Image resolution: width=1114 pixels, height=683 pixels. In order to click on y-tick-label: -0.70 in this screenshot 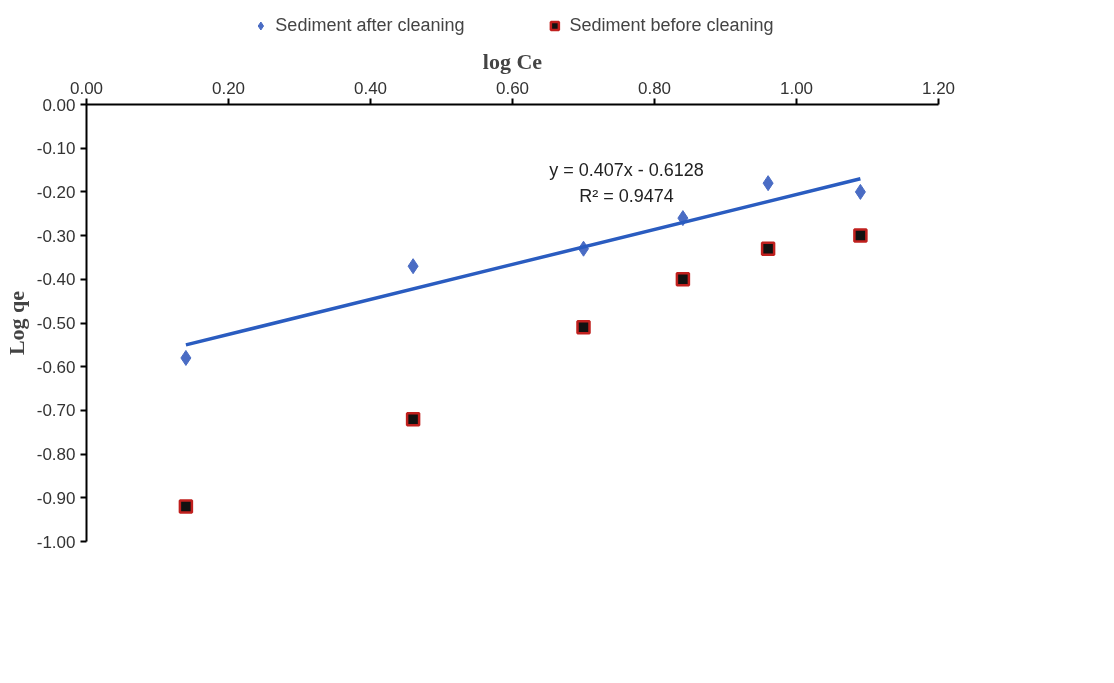, I will do `click(56, 411)`.